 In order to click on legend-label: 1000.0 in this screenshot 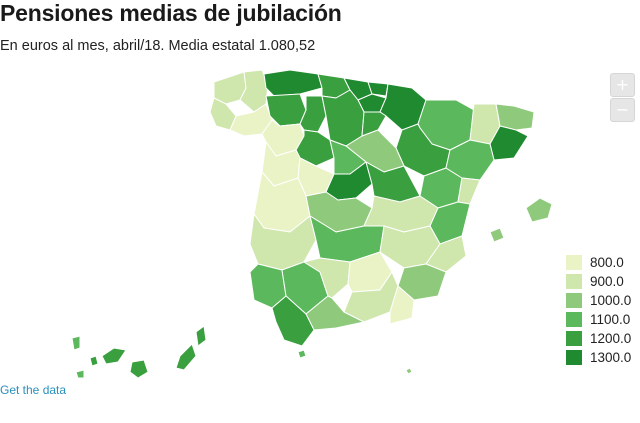, I will do `click(611, 300)`.